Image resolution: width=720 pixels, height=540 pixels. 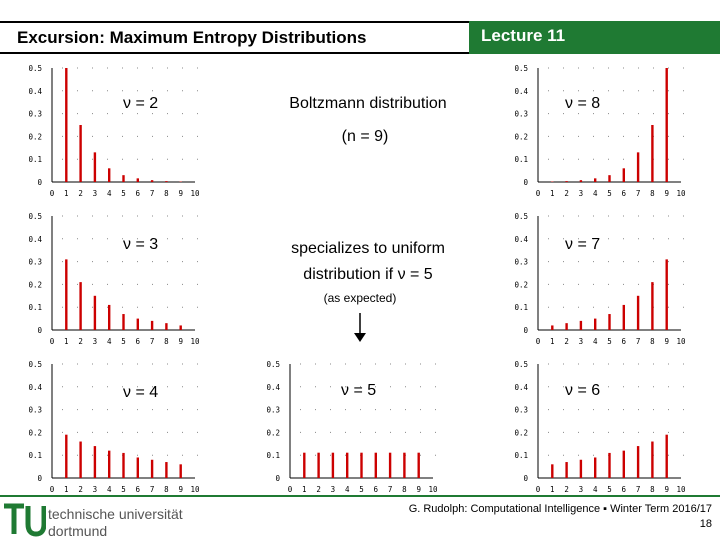 What do you see at coordinates (234, 37) in the screenshot?
I see `header-title-bar: Excursion: Maximum Entropy Distributions` at bounding box center [234, 37].